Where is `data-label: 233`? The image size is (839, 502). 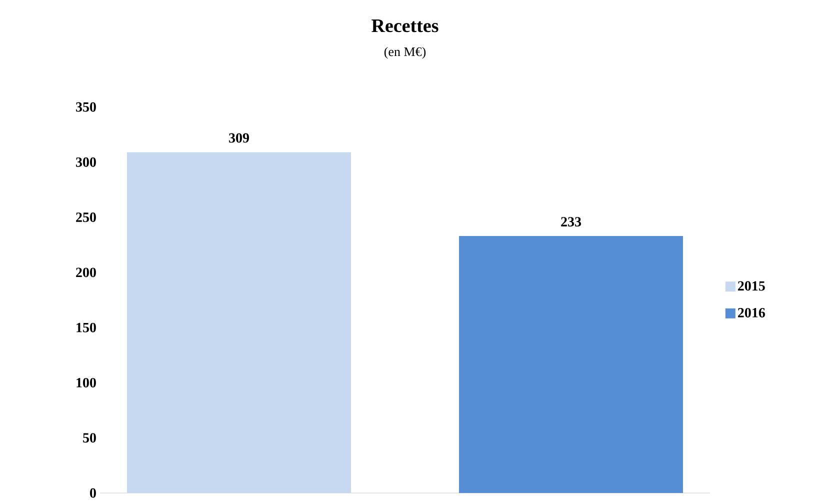 data-label: 233 is located at coordinates (571, 221).